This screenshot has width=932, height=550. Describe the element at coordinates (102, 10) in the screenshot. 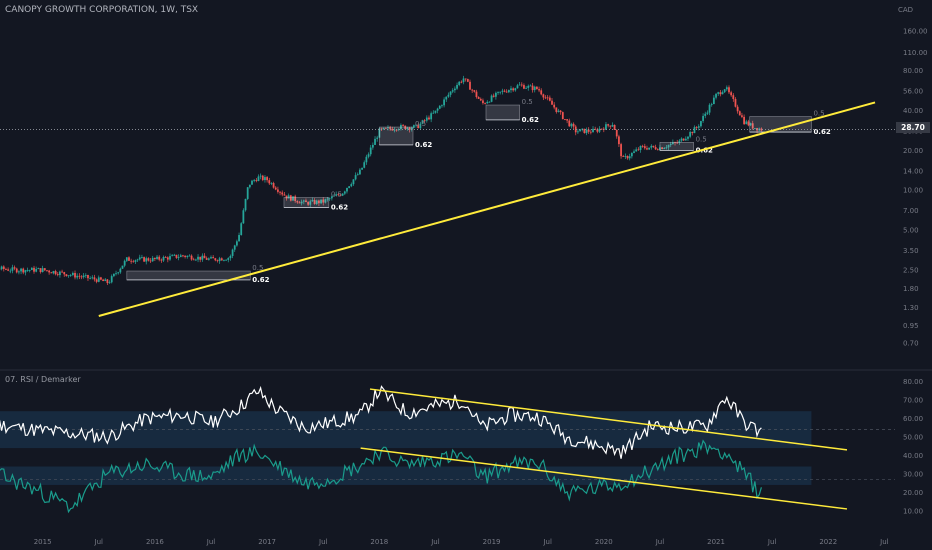

I see `chart-title: CANOPY GROWTH CORPORATION, 1W, TSX` at that location.